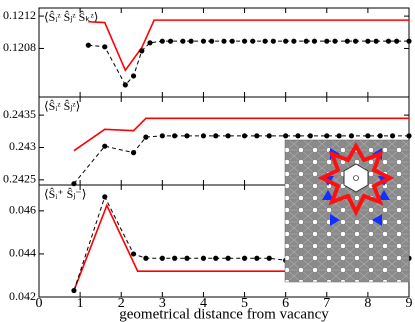  I want to click on x-tick-label: 5, so click(244, 303).